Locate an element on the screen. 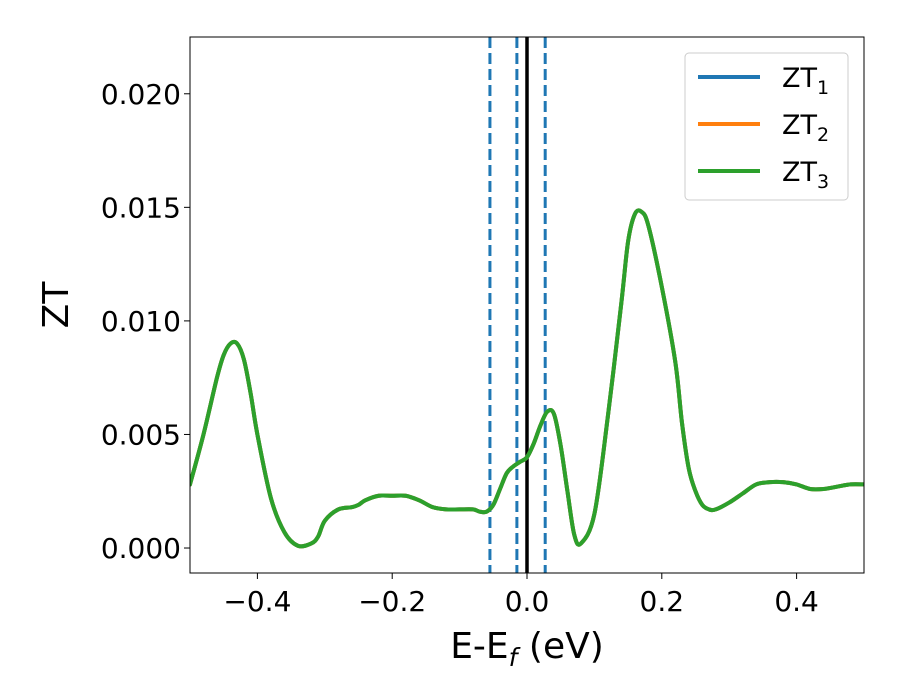  y-axis: 0.000 0.005 0.010 0.015 0.020 is located at coordinates (145, 321).